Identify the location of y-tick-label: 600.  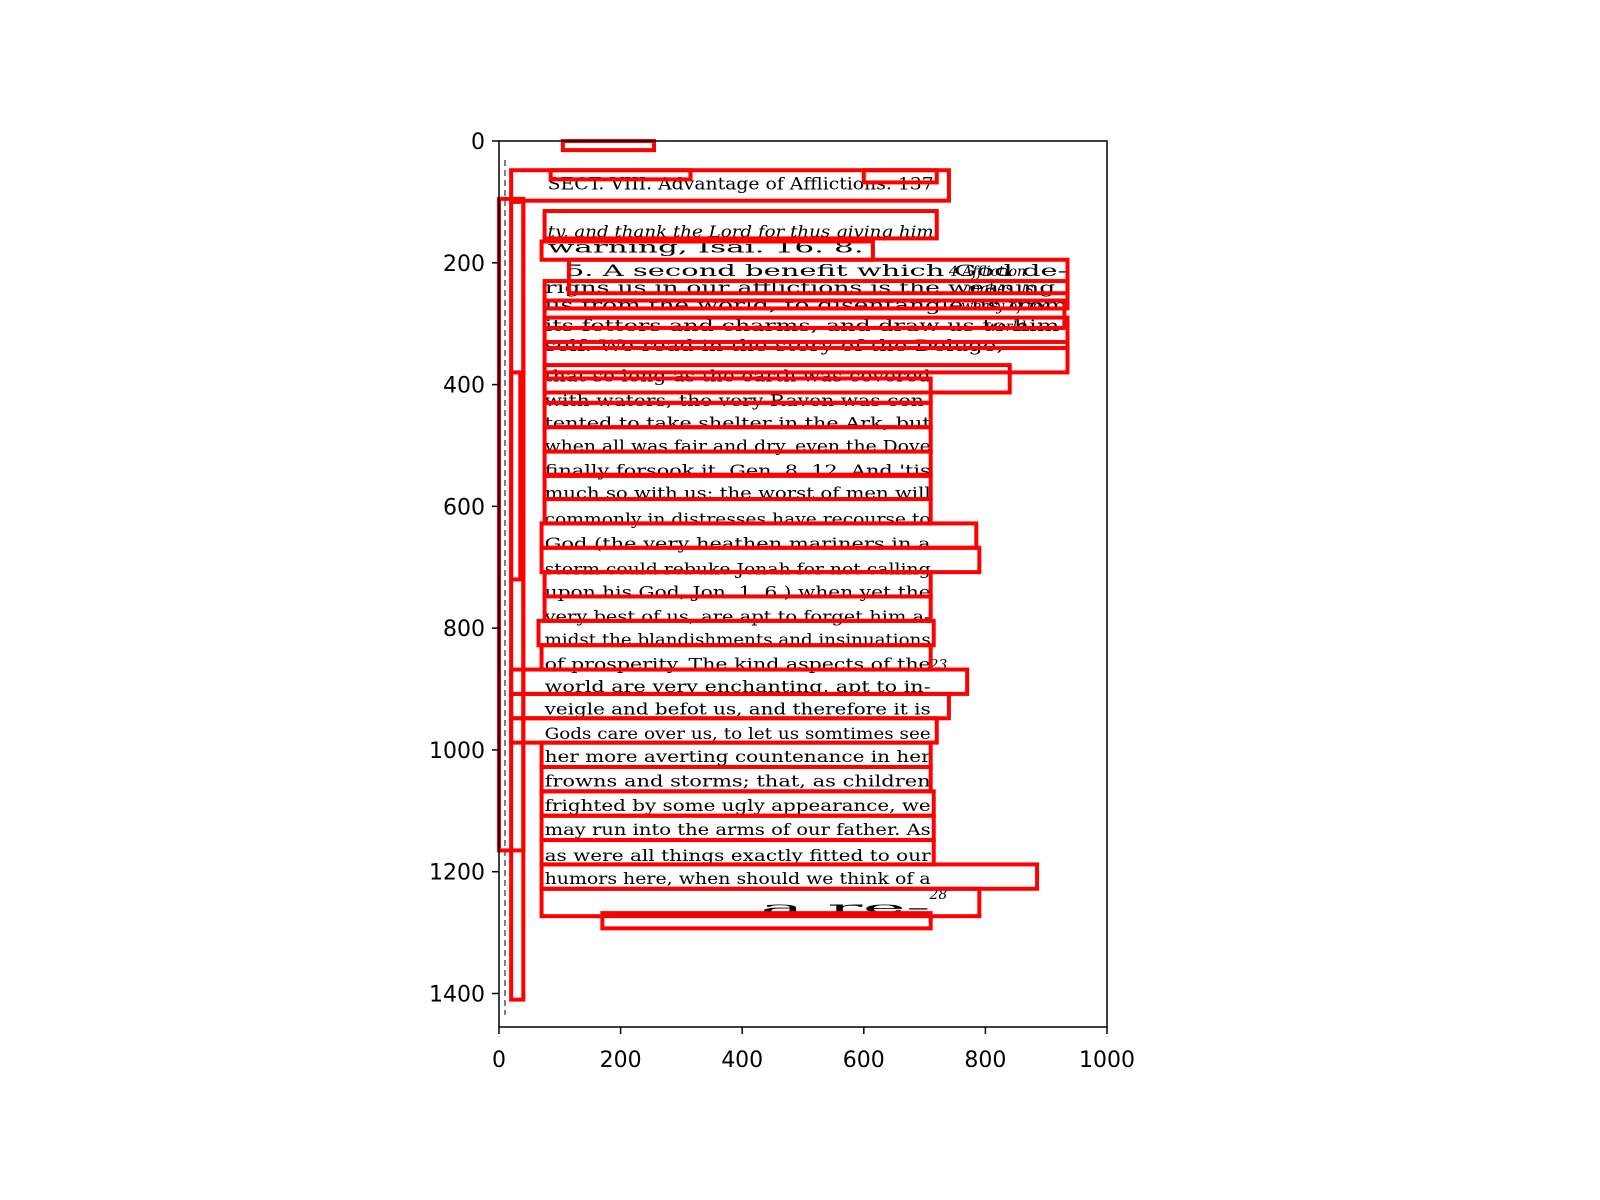
(464, 507).